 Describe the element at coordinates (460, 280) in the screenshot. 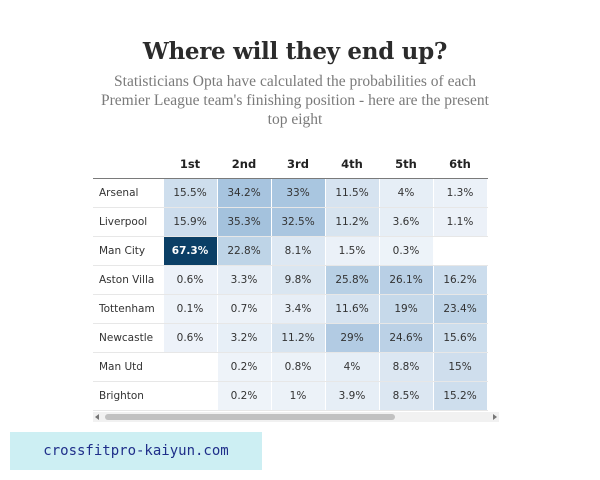

I see `probability-cell: 16.2%` at that location.